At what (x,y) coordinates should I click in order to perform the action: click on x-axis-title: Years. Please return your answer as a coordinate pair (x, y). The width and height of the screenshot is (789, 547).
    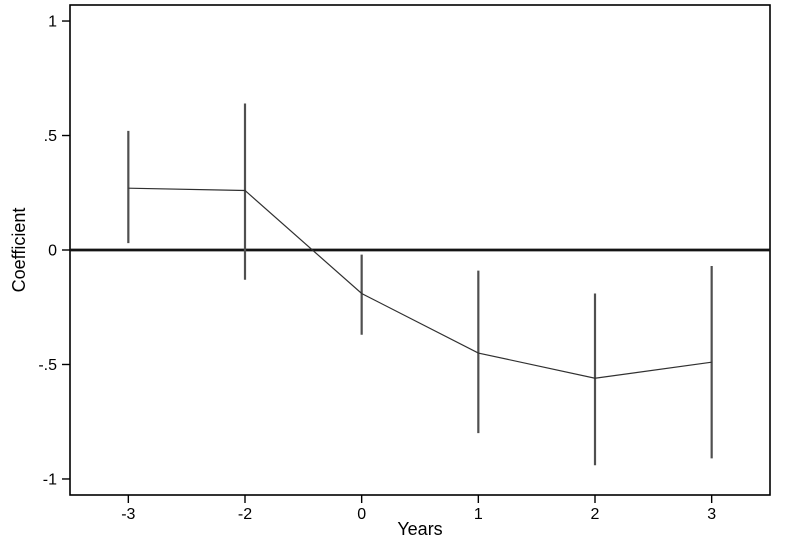
    Looking at the image, I should click on (420, 529).